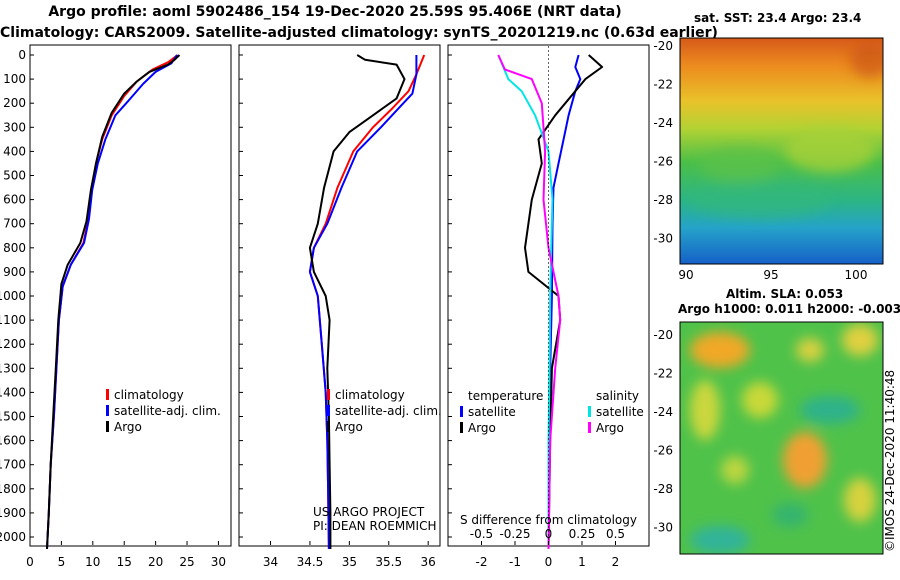 This screenshot has width=900, height=580. What do you see at coordinates (617, 396) in the screenshot?
I see `legend-title-salinity: salinity` at bounding box center [617, 396].